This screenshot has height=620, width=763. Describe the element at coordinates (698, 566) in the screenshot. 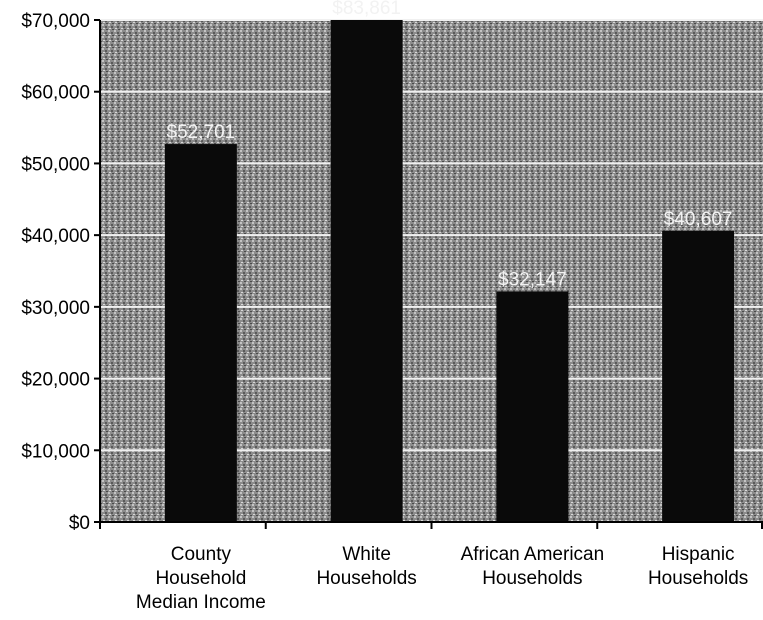

I see `x-category-label: Hispanic Households` at that location.